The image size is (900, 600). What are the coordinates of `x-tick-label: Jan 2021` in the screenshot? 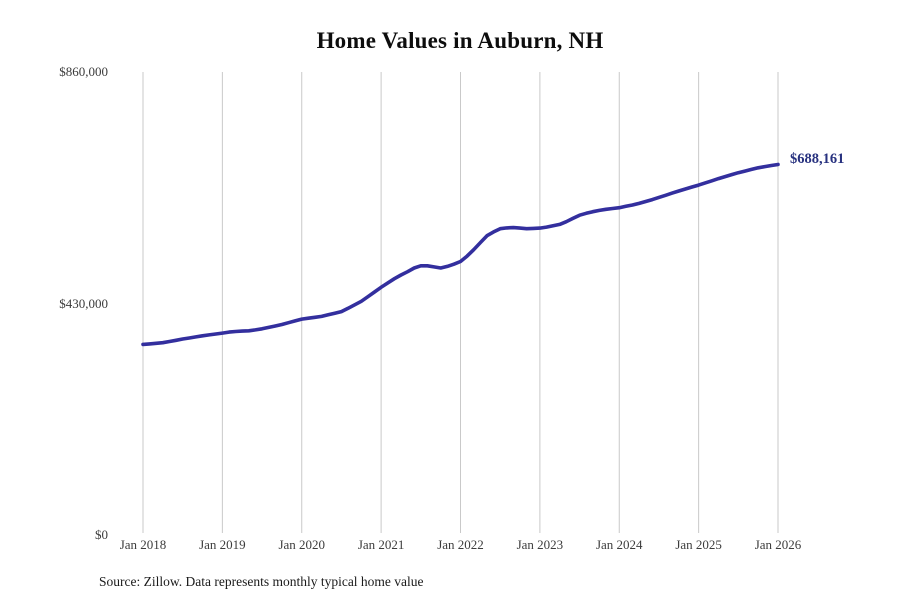 It's located at (381, 544).